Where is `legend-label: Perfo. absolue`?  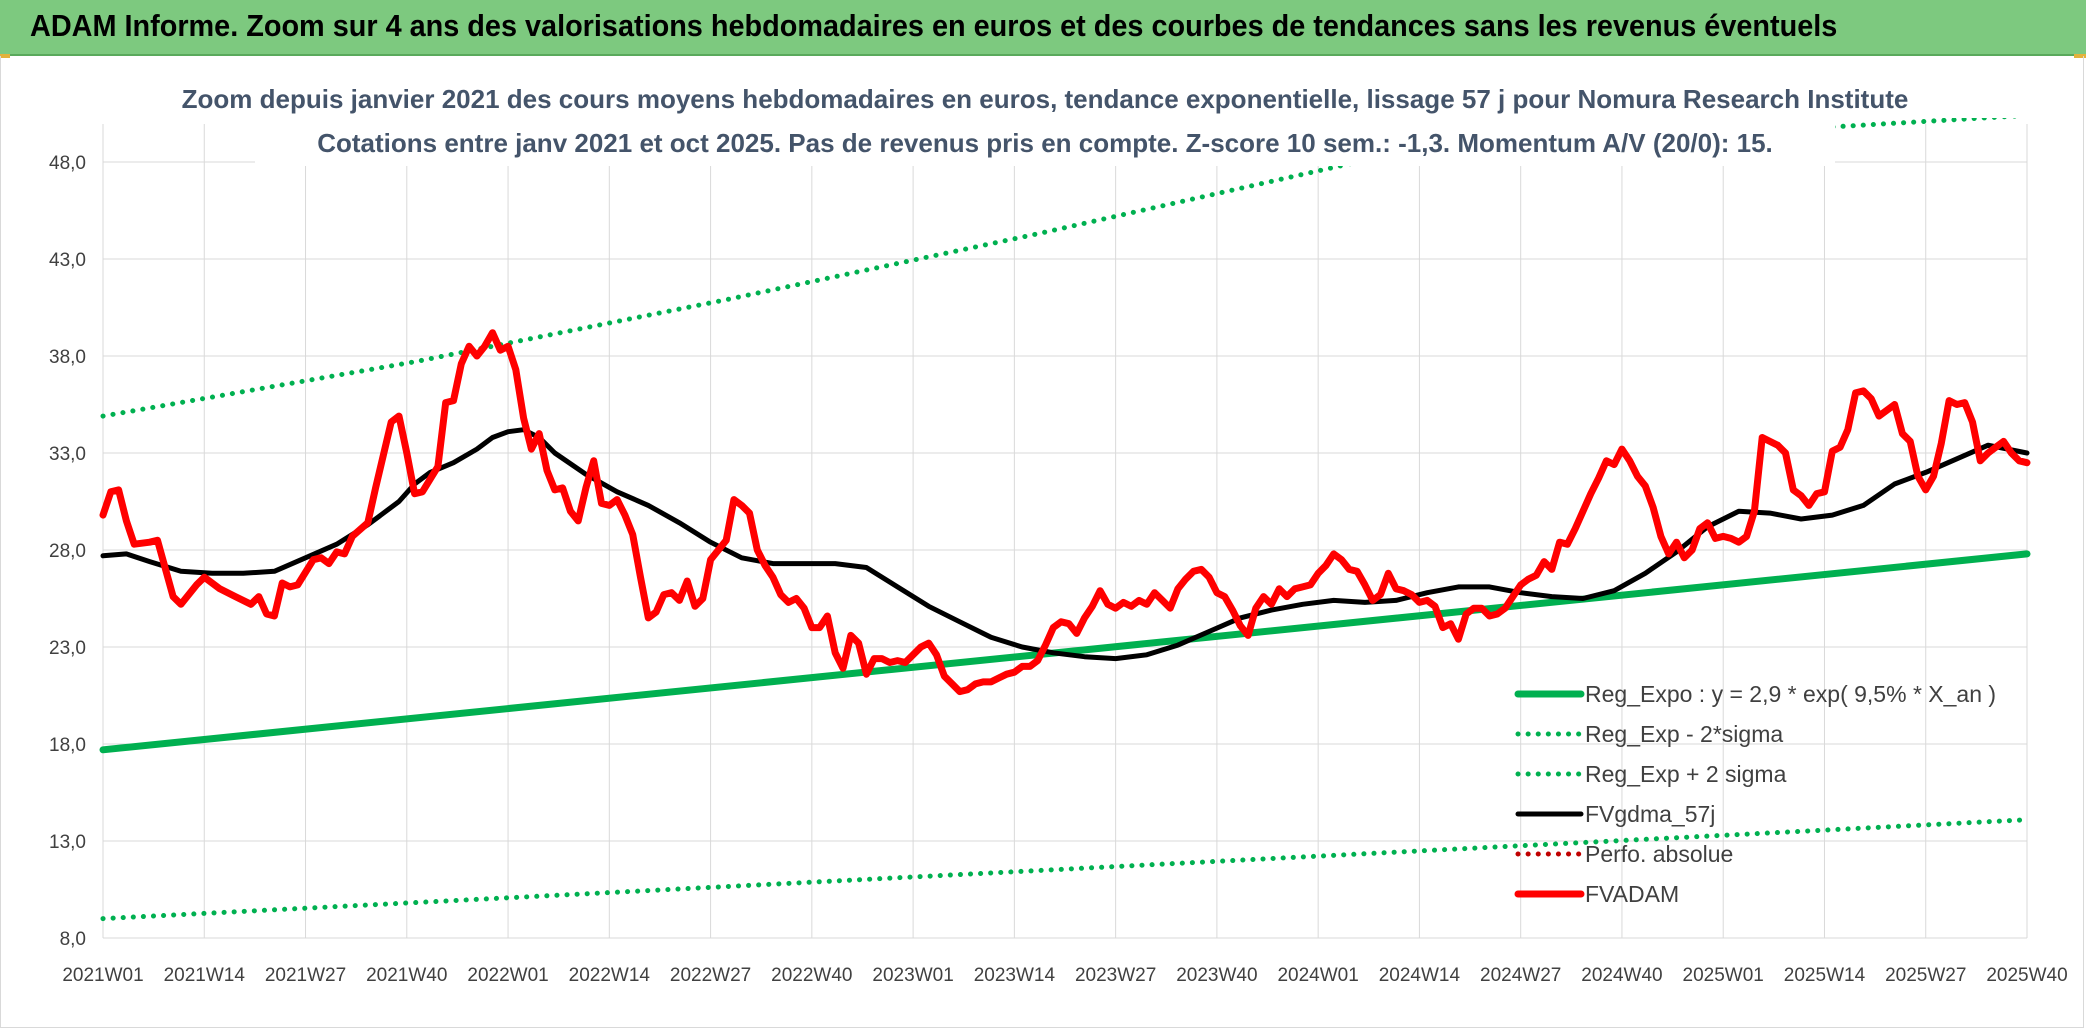 legend-label: Perfo. absolue is located at coordinates (1659, 854).